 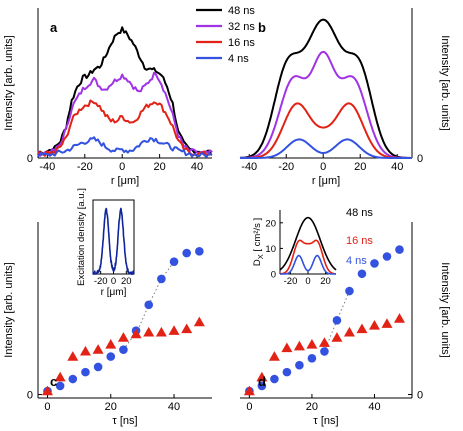 I want to click on inset-d-series-label: 16 ns, so click(x=359, y=241).